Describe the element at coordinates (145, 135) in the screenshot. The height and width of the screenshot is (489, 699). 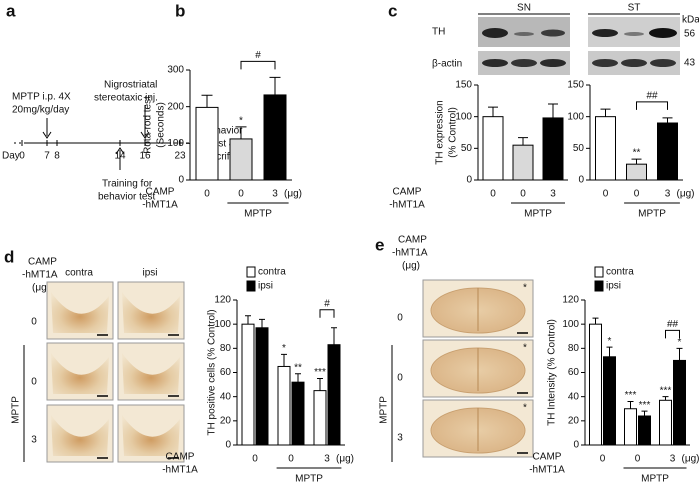
I see `arrow-head` at that location.